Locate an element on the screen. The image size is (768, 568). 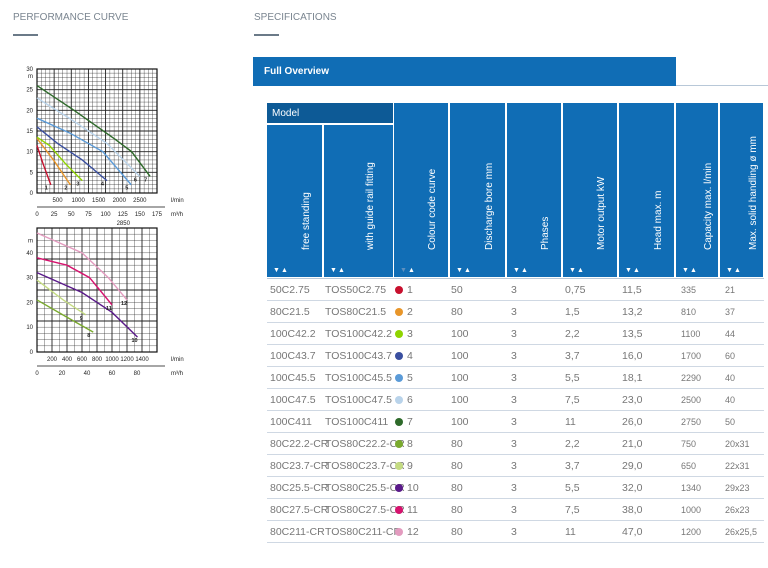
cell-motor-output: 2,2 is located at coordinates (572, 444).